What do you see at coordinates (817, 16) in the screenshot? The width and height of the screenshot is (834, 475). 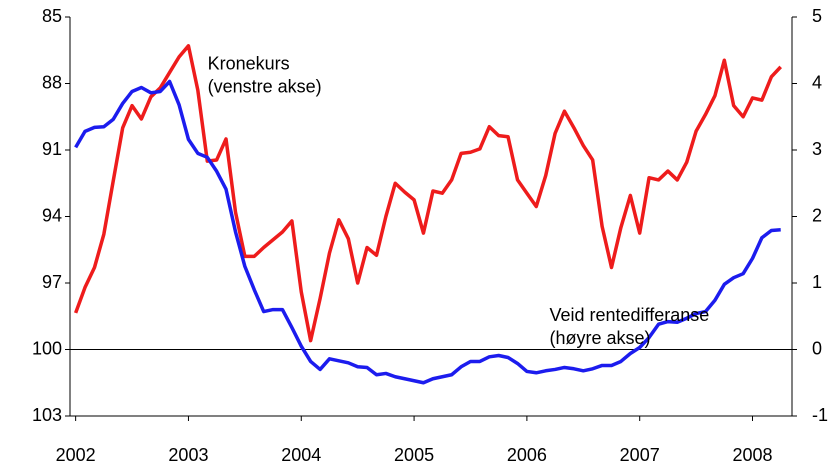 I see `y2-tick-label: 5` at bounding box center [817, 16].